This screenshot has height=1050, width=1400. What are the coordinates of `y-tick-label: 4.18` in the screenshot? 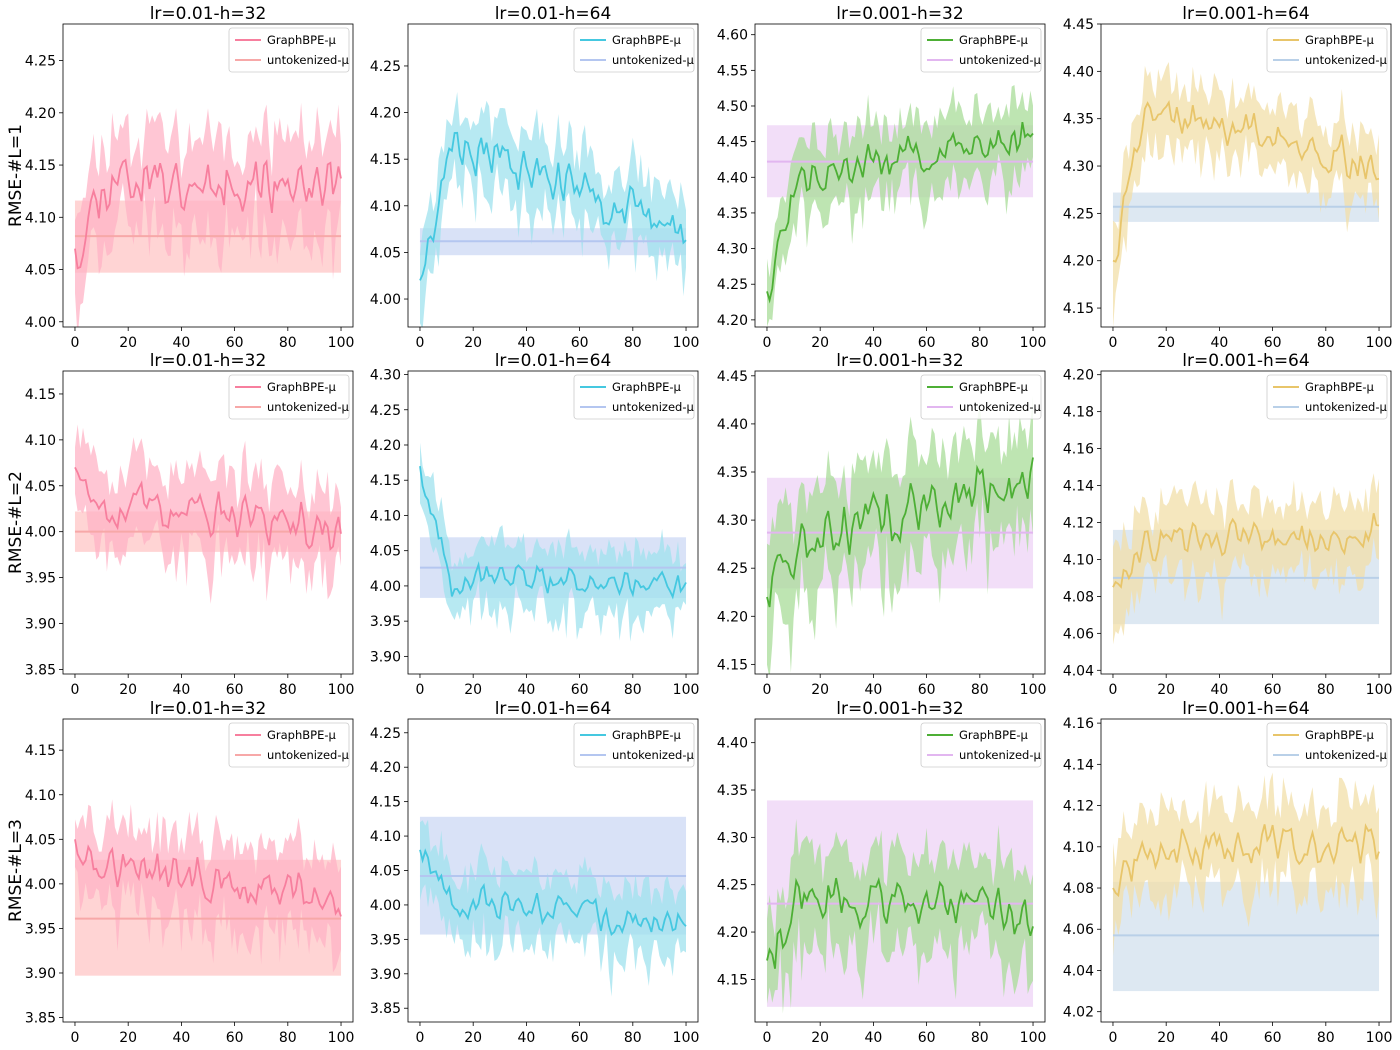 It's located at (1078, 413).